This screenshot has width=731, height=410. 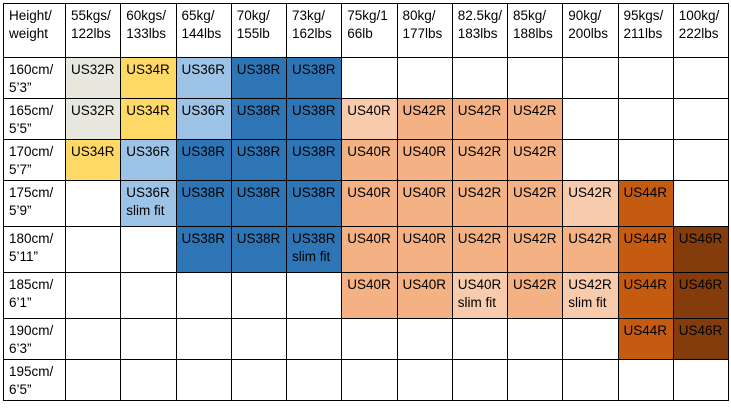 What do you see at coordinates (148, 204) in the screenshot?
I see `size-cell: US36R slim fit` at bounding box center [148, 204].